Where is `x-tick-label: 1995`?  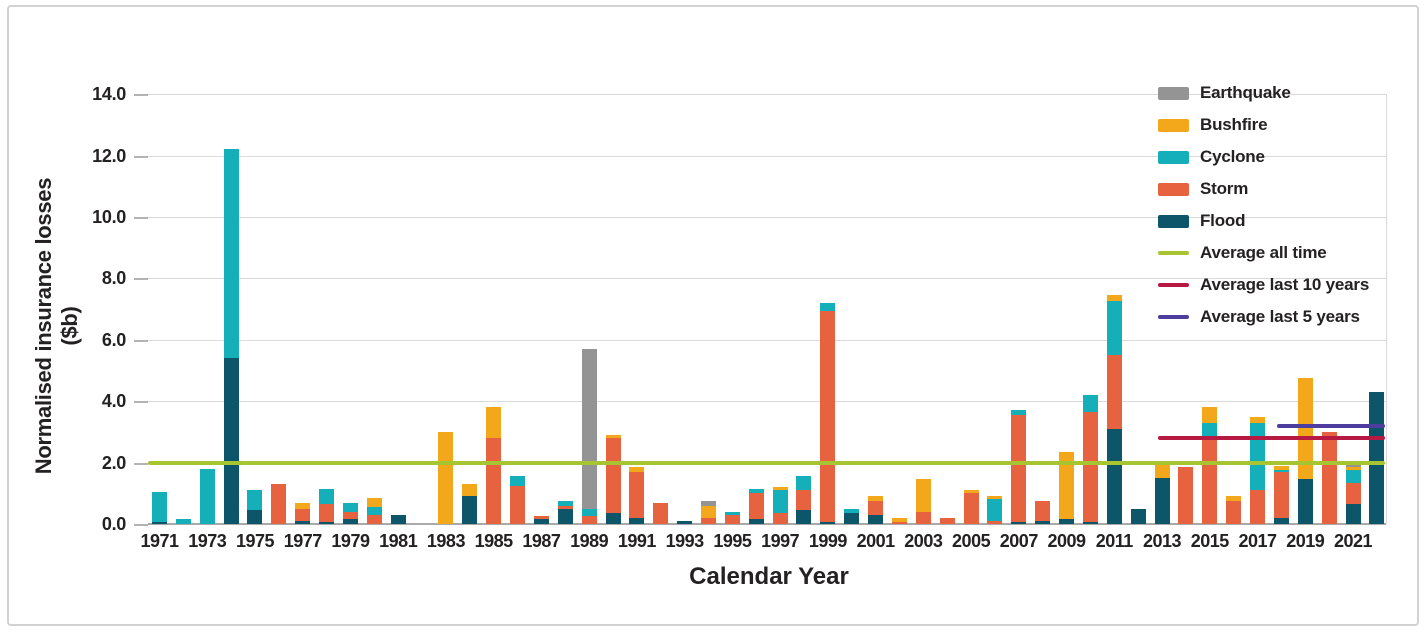
x-tick-label: 1995 is located at coordinates (732, 541).